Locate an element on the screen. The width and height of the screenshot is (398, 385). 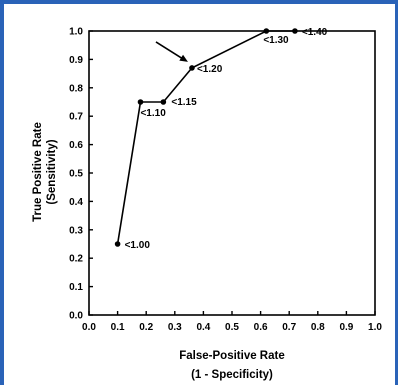
x-axis-title: False-Positive Rate is located at coordinates (231, 356).